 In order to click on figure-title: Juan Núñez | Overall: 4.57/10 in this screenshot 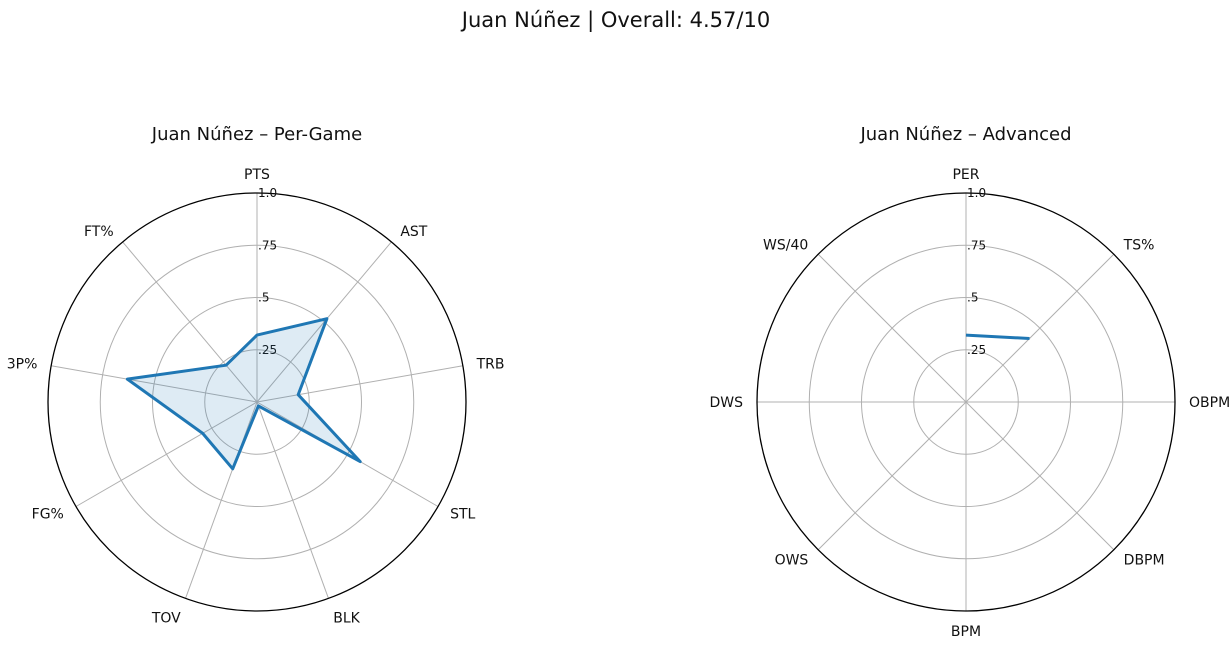, I will do `click(616, 20)`.